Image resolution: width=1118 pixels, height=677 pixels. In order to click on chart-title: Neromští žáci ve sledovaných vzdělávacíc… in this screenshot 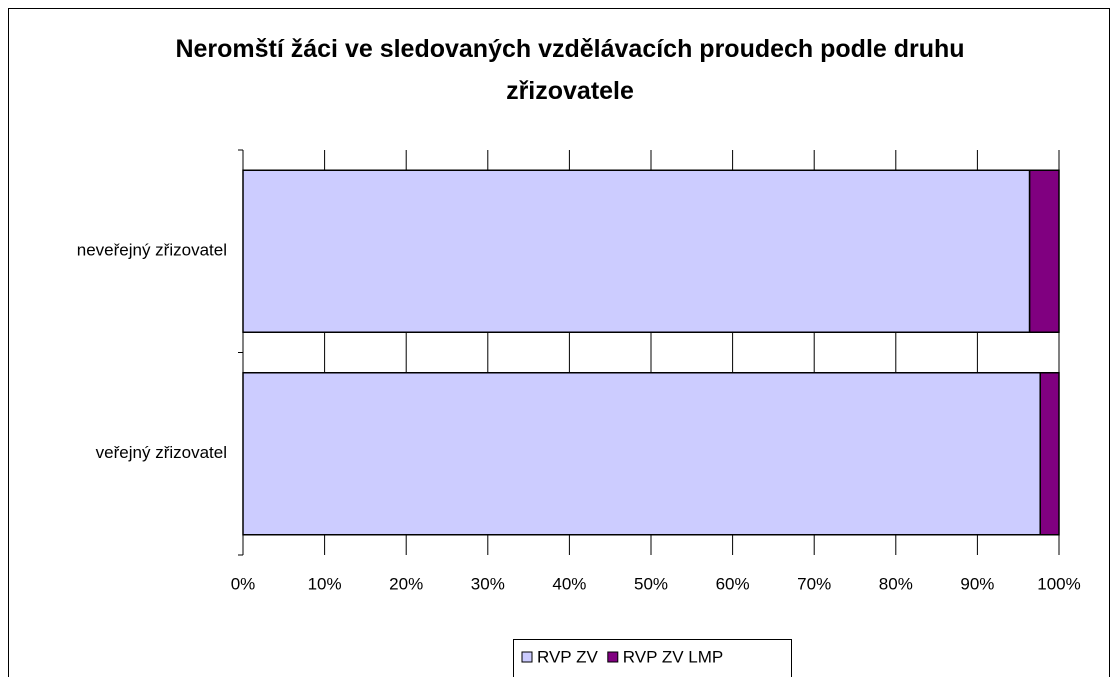, I will do `click(570, 70)`.